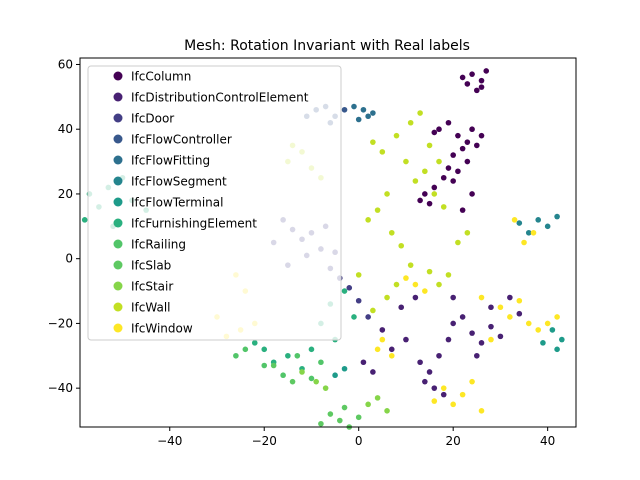  I want to click on legend-label-7: IfcFurnishingElement, so click(194, 224).